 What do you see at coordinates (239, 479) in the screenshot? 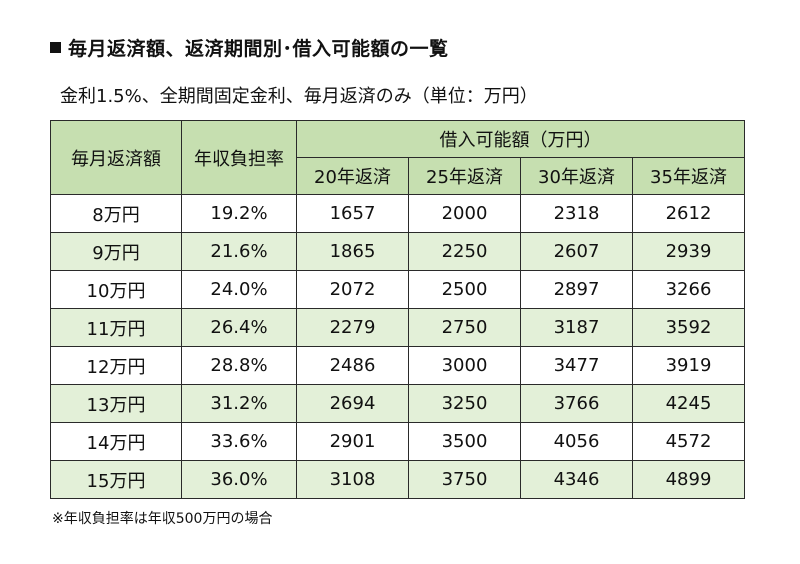
I see `cell-income-ratio: 36.0%` at bounding box center [239, 479].